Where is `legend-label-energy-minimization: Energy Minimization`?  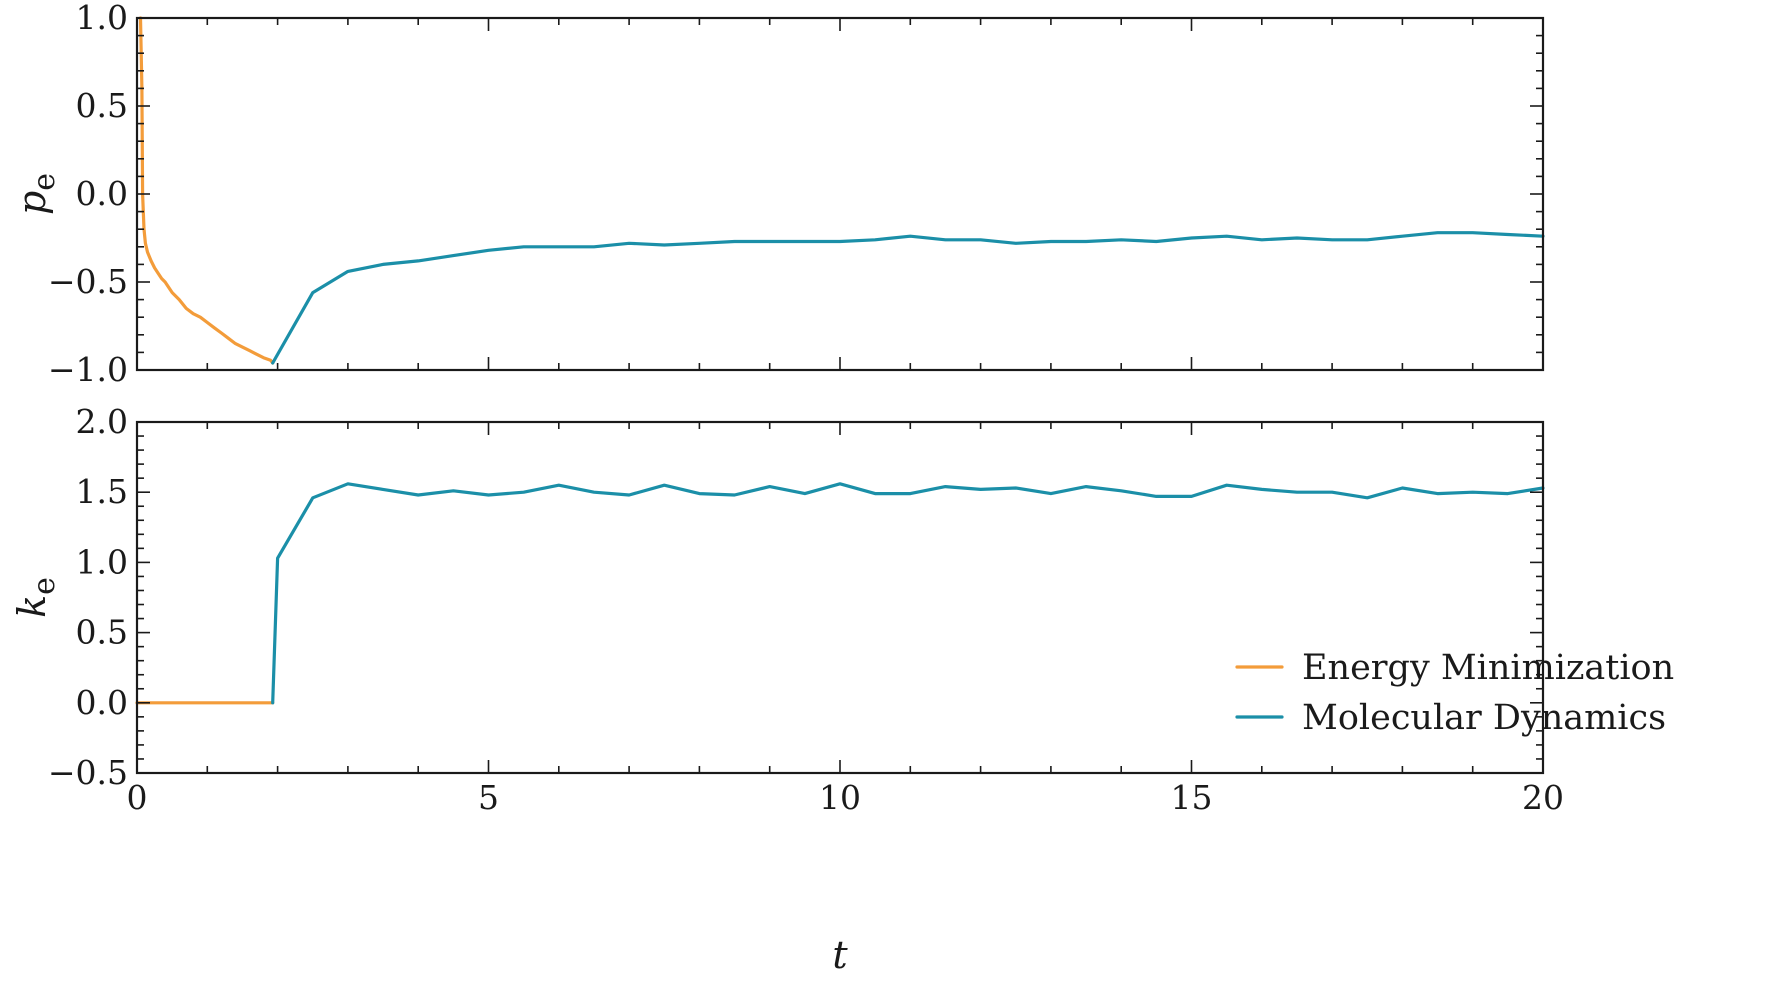 legend-label-energy-minimization: Energy Minimization is located at coordinates (1488, 668).